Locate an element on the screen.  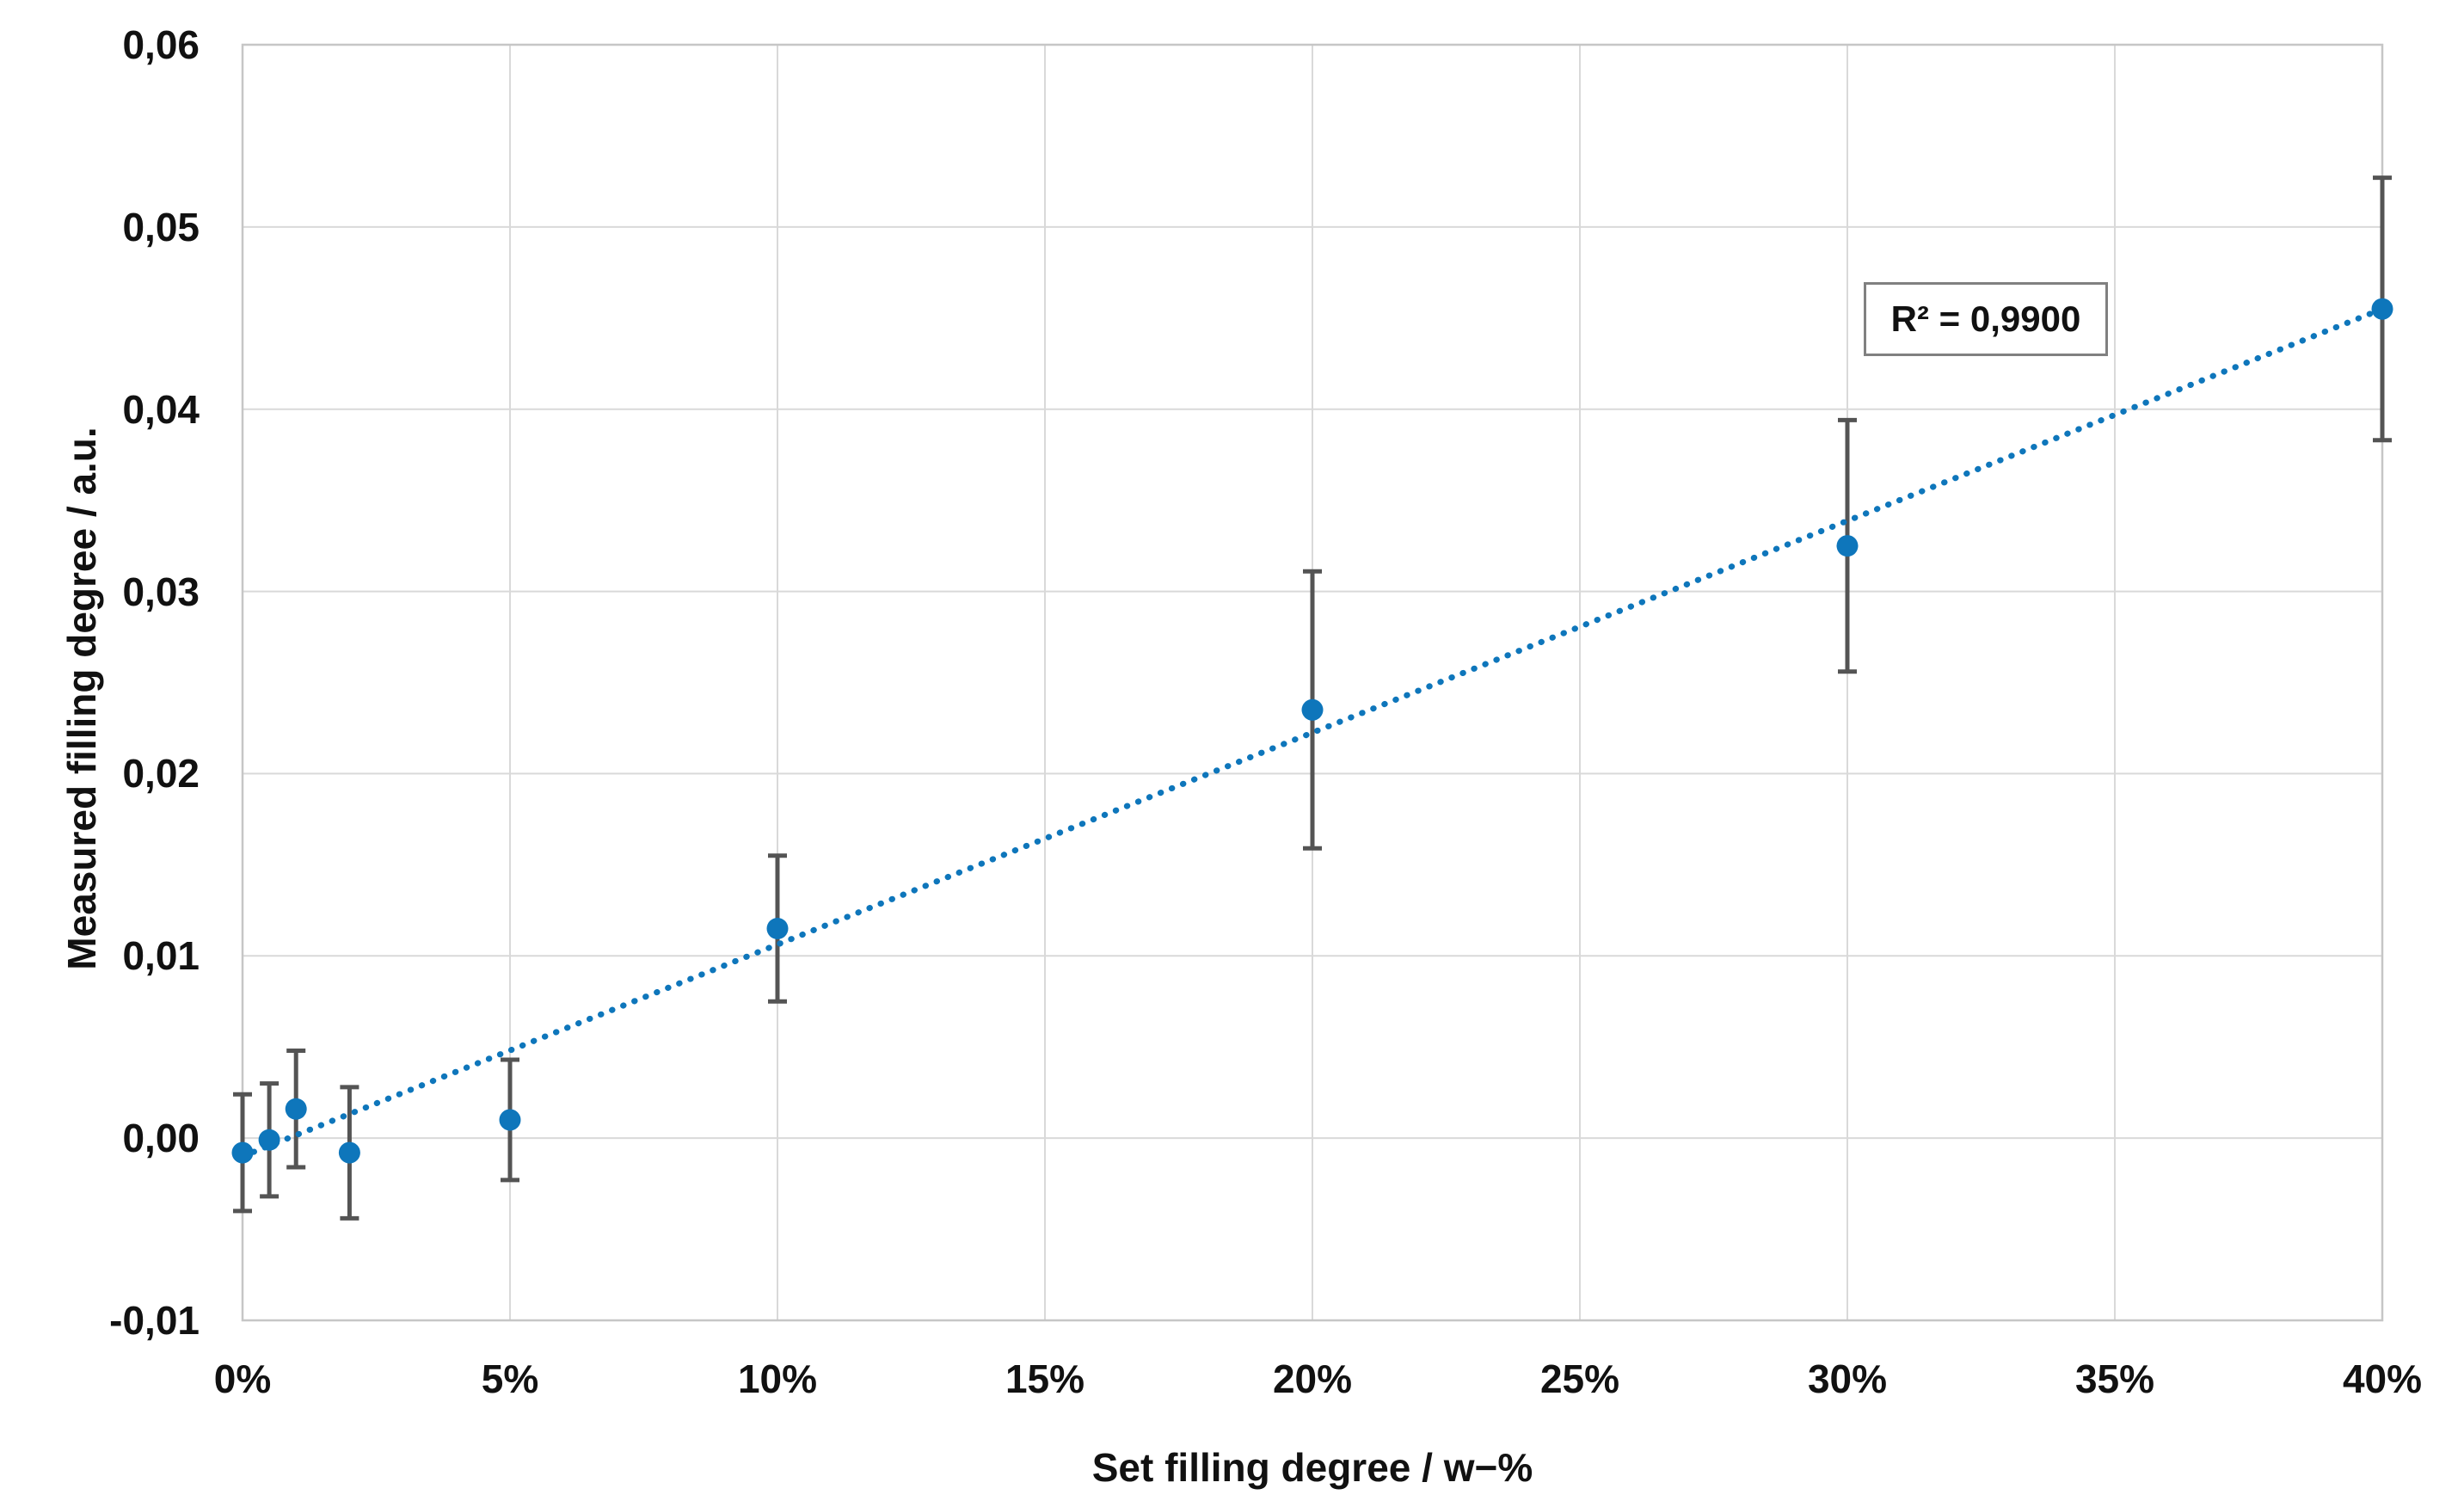
x-tick-label: 35% is located at coordinates (2114, 1378).